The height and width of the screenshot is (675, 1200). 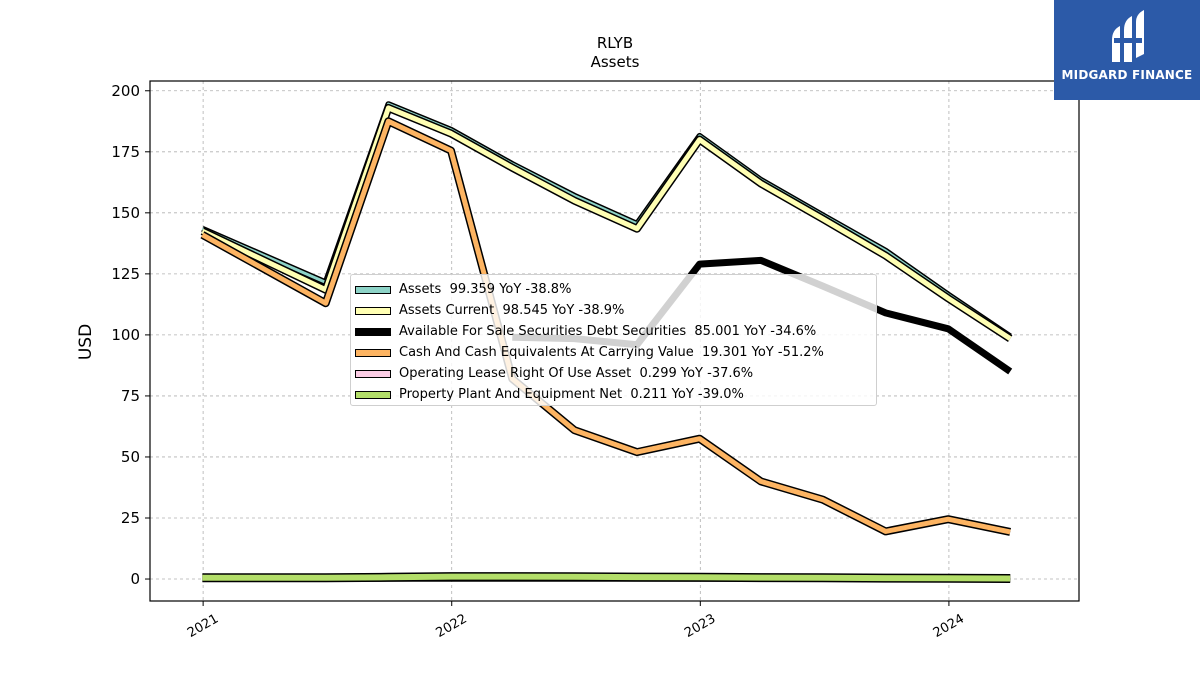 What do you see at coordinates (125, 91) in the screenshot?
I see `y-tick-label: 200` at bounding box center [125, 91].